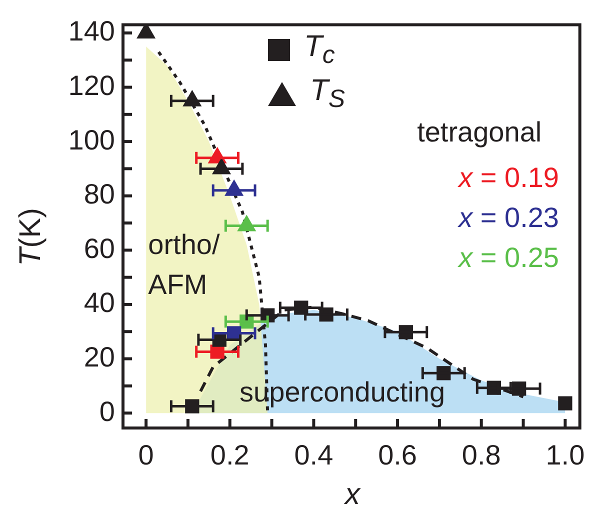 The width and height of the screenshot is (597, 524). What do you see at coordinates (99, 302) in the screenshot?
I see `y-tick-label: 40` at bounding box center [99, 302].